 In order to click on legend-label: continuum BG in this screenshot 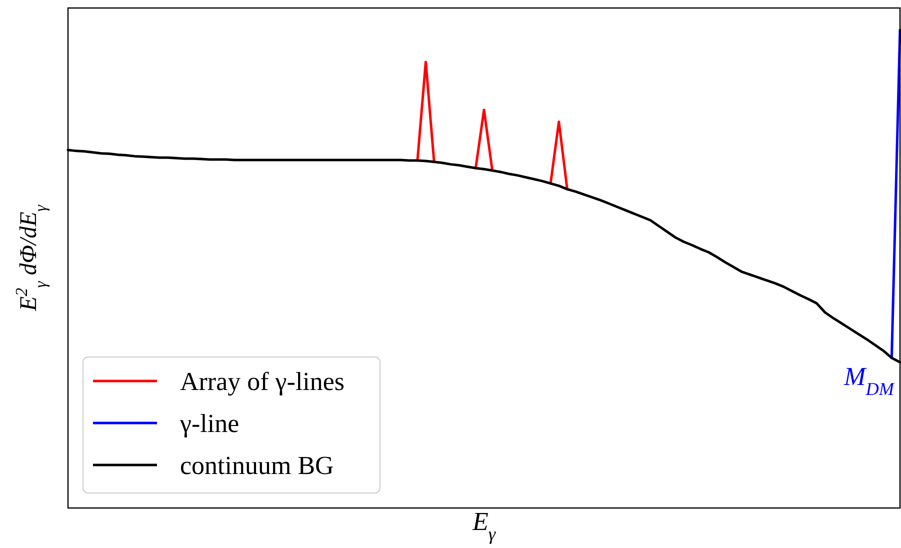, I will do `click(257, 465)`.